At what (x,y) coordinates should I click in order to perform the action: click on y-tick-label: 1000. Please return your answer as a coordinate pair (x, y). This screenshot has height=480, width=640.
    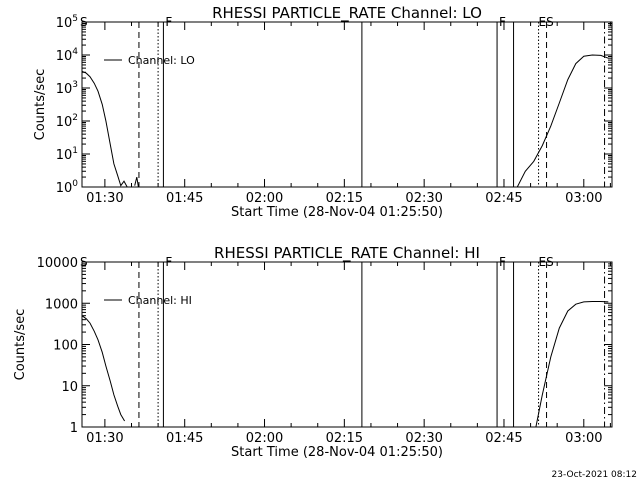
    Looking at the image, I should click on (61, 304).